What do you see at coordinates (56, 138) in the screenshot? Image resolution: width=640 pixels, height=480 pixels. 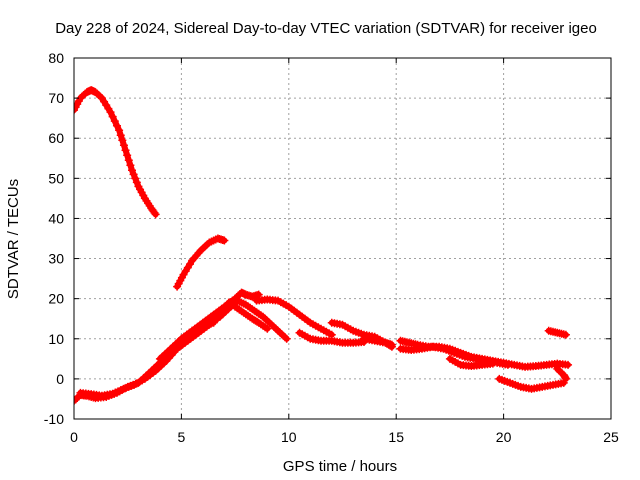 I see `y-tick-label: 60` at bounding box center [56, 138].